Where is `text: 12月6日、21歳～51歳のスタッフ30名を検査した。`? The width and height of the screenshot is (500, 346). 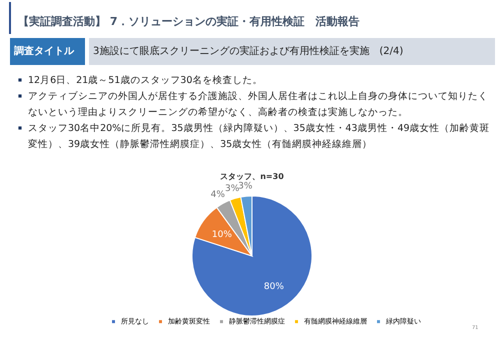
text: 12月6日、21歳～51歳のスタッフ30名を検査した。 is located at coordinates (145, 80).